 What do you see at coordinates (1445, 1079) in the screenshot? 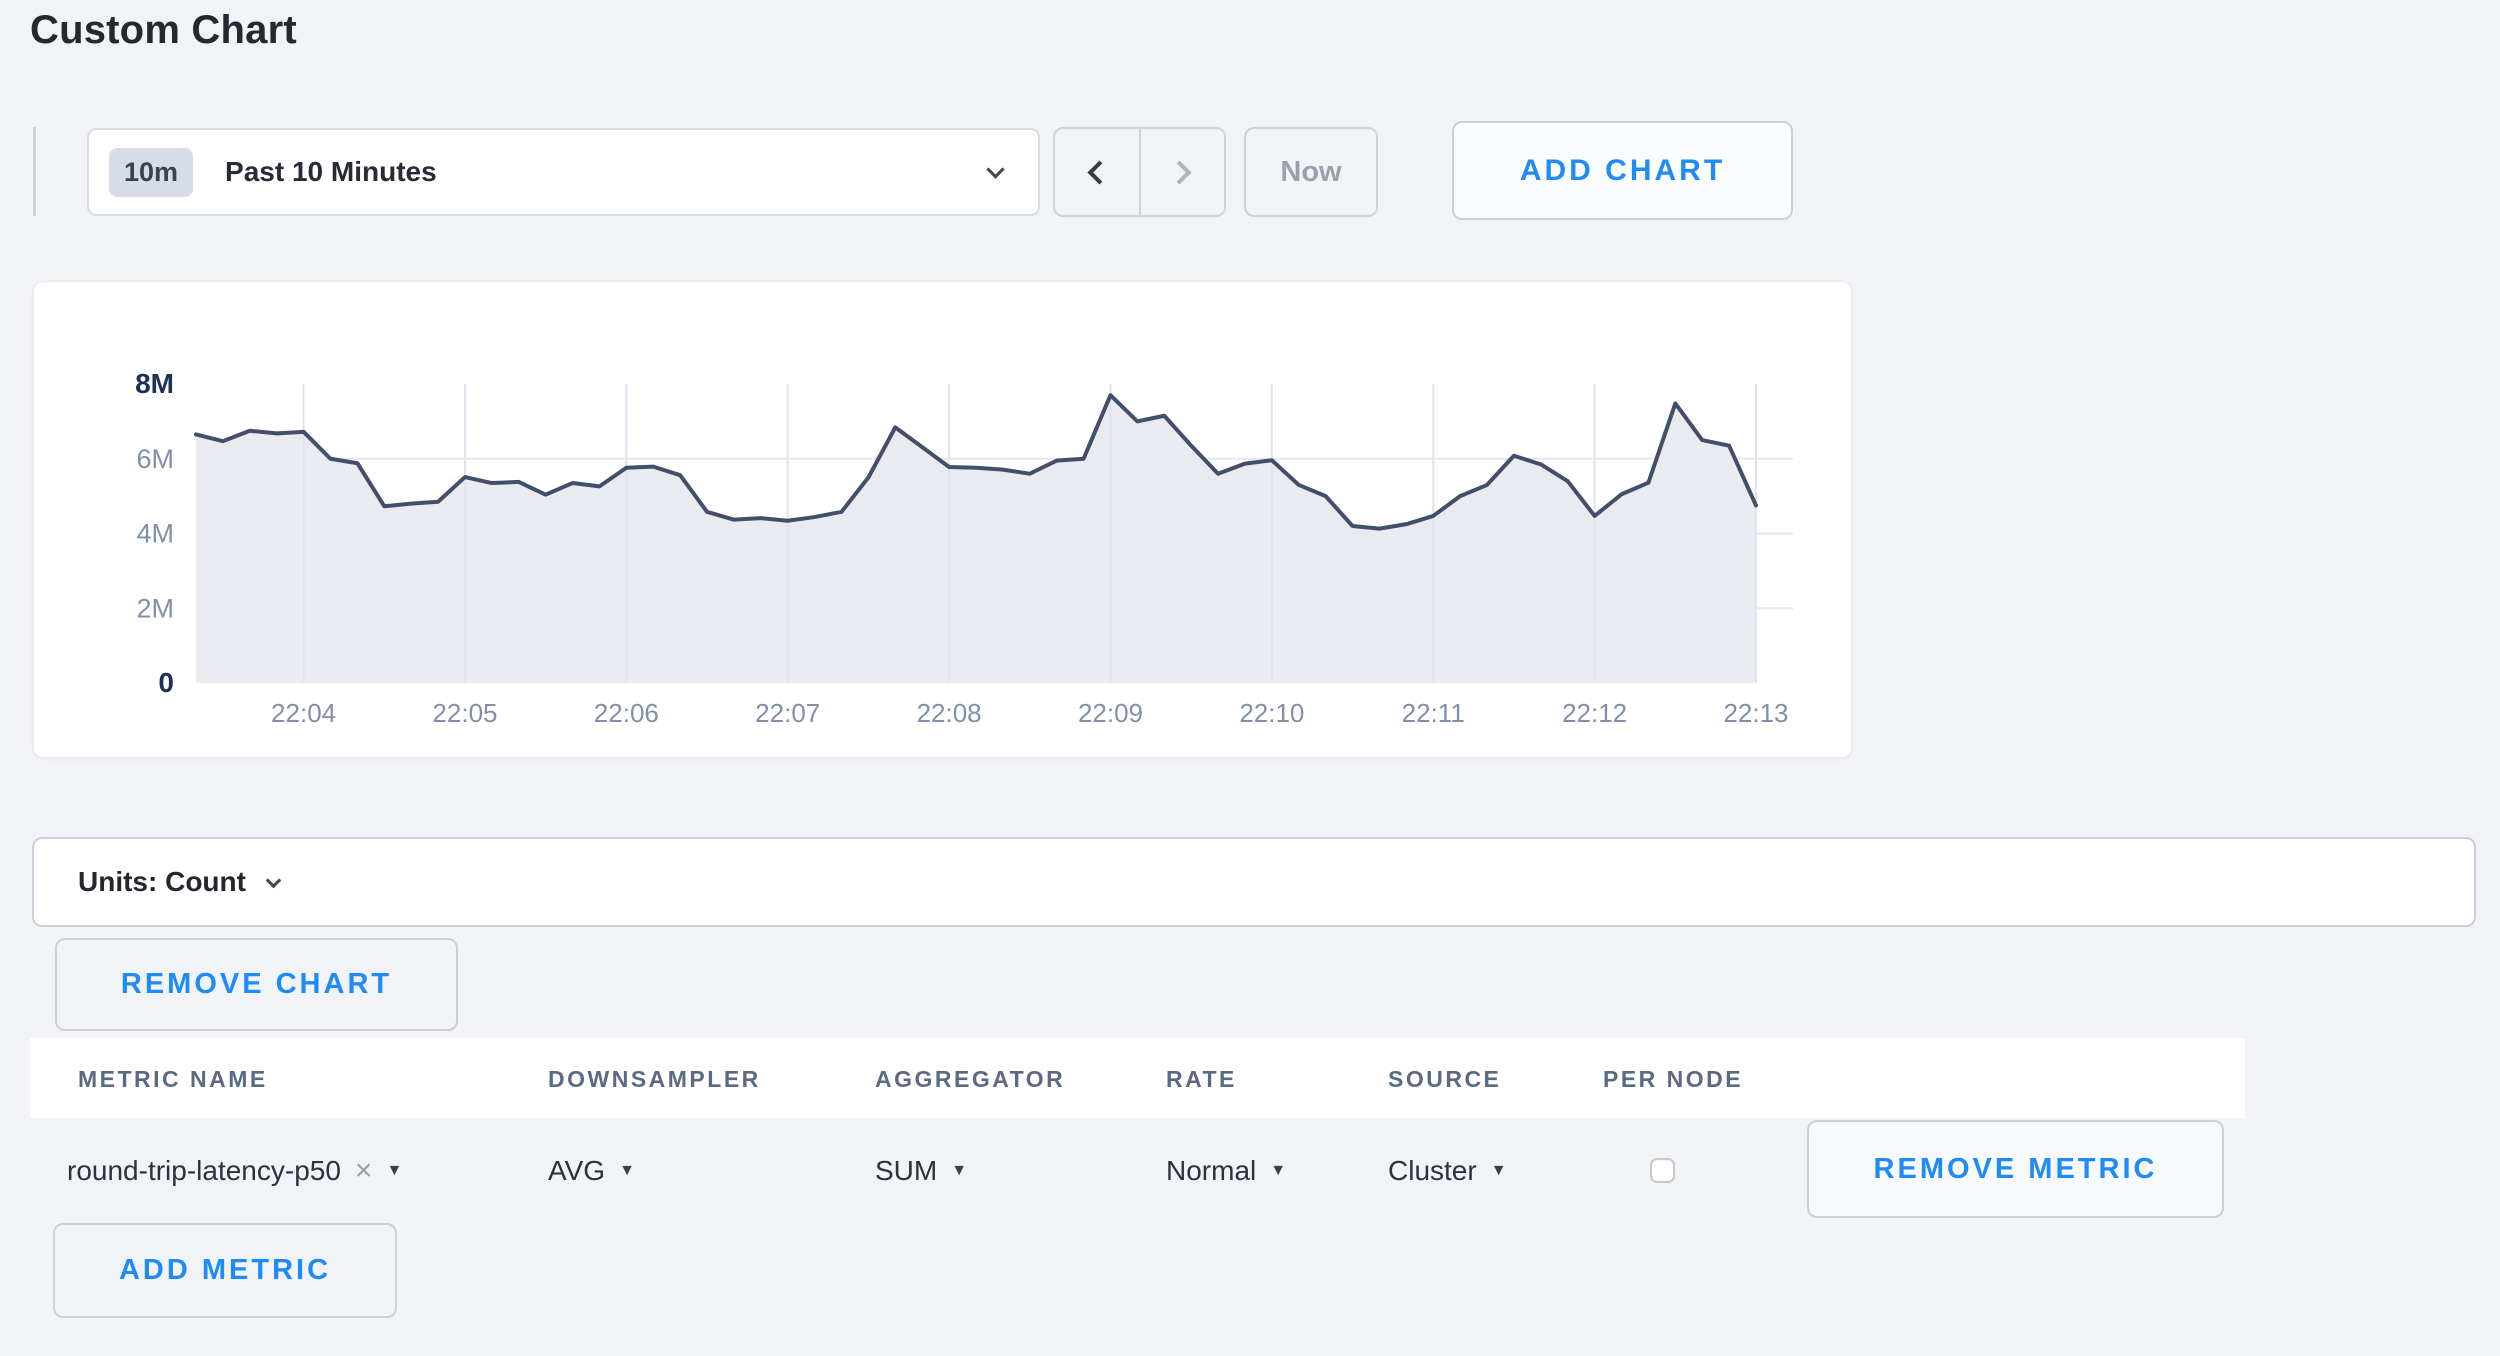
I see `header-source: SOURCE` at bounding box center [1445, 1079].